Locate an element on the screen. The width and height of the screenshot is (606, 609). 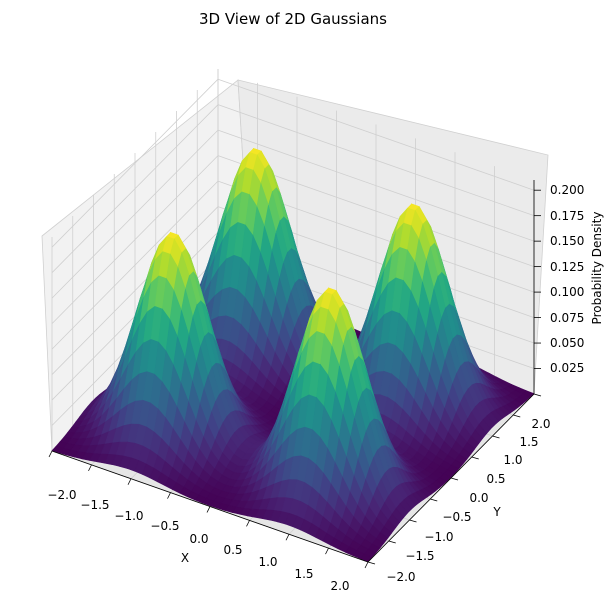
y-axis-label: Y is located at coordinates (496, 512).